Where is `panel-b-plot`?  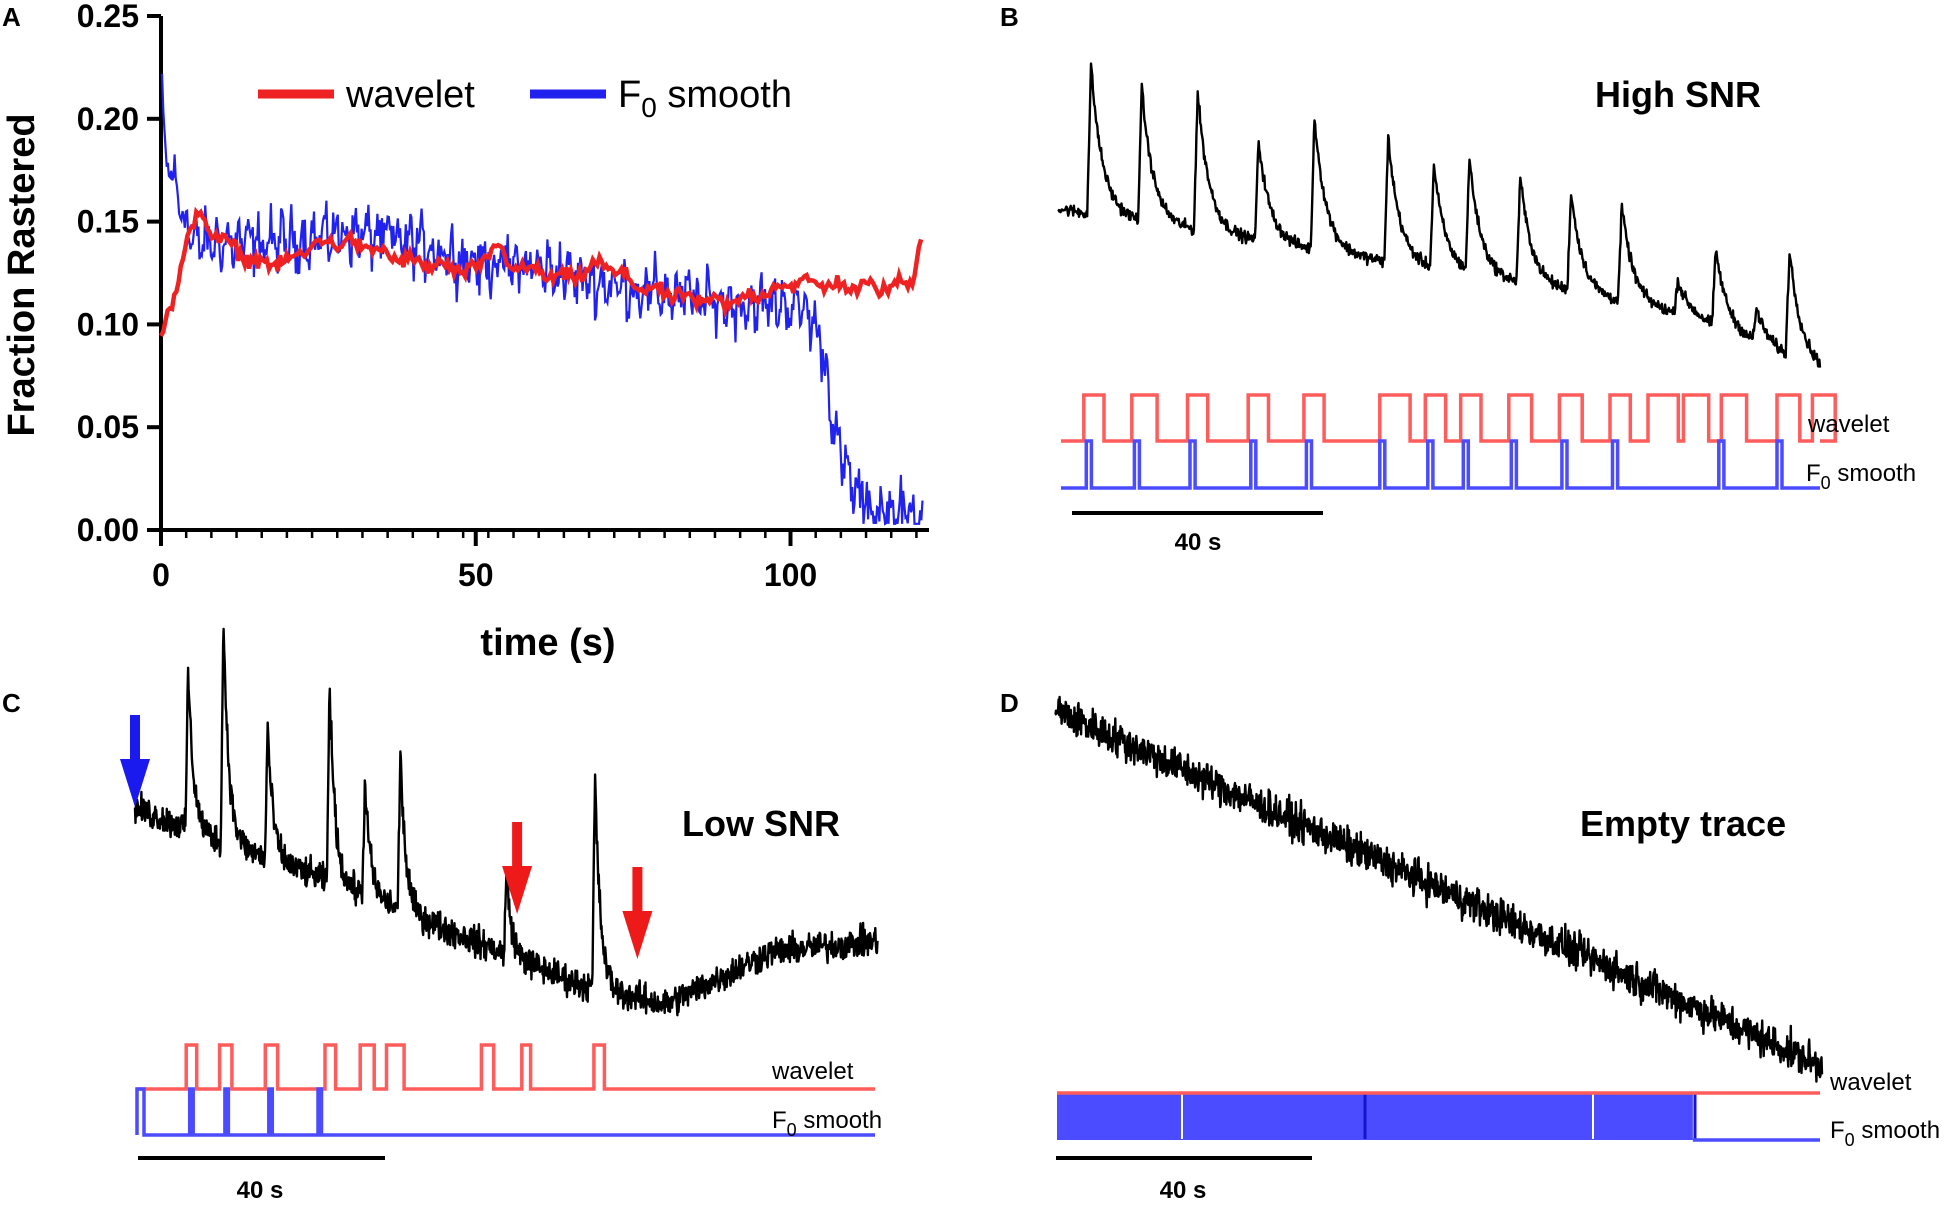 panel-b-plot is located at coordinates (1447, 276).